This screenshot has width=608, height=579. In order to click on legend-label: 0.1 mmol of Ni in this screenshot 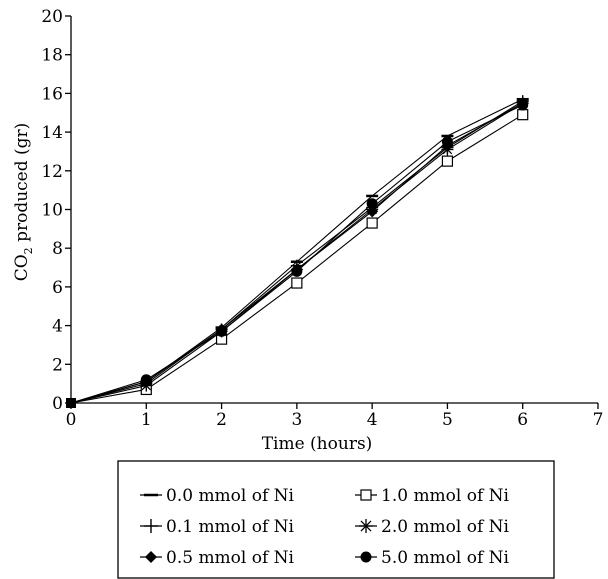, I will do `click(230, 527)`.